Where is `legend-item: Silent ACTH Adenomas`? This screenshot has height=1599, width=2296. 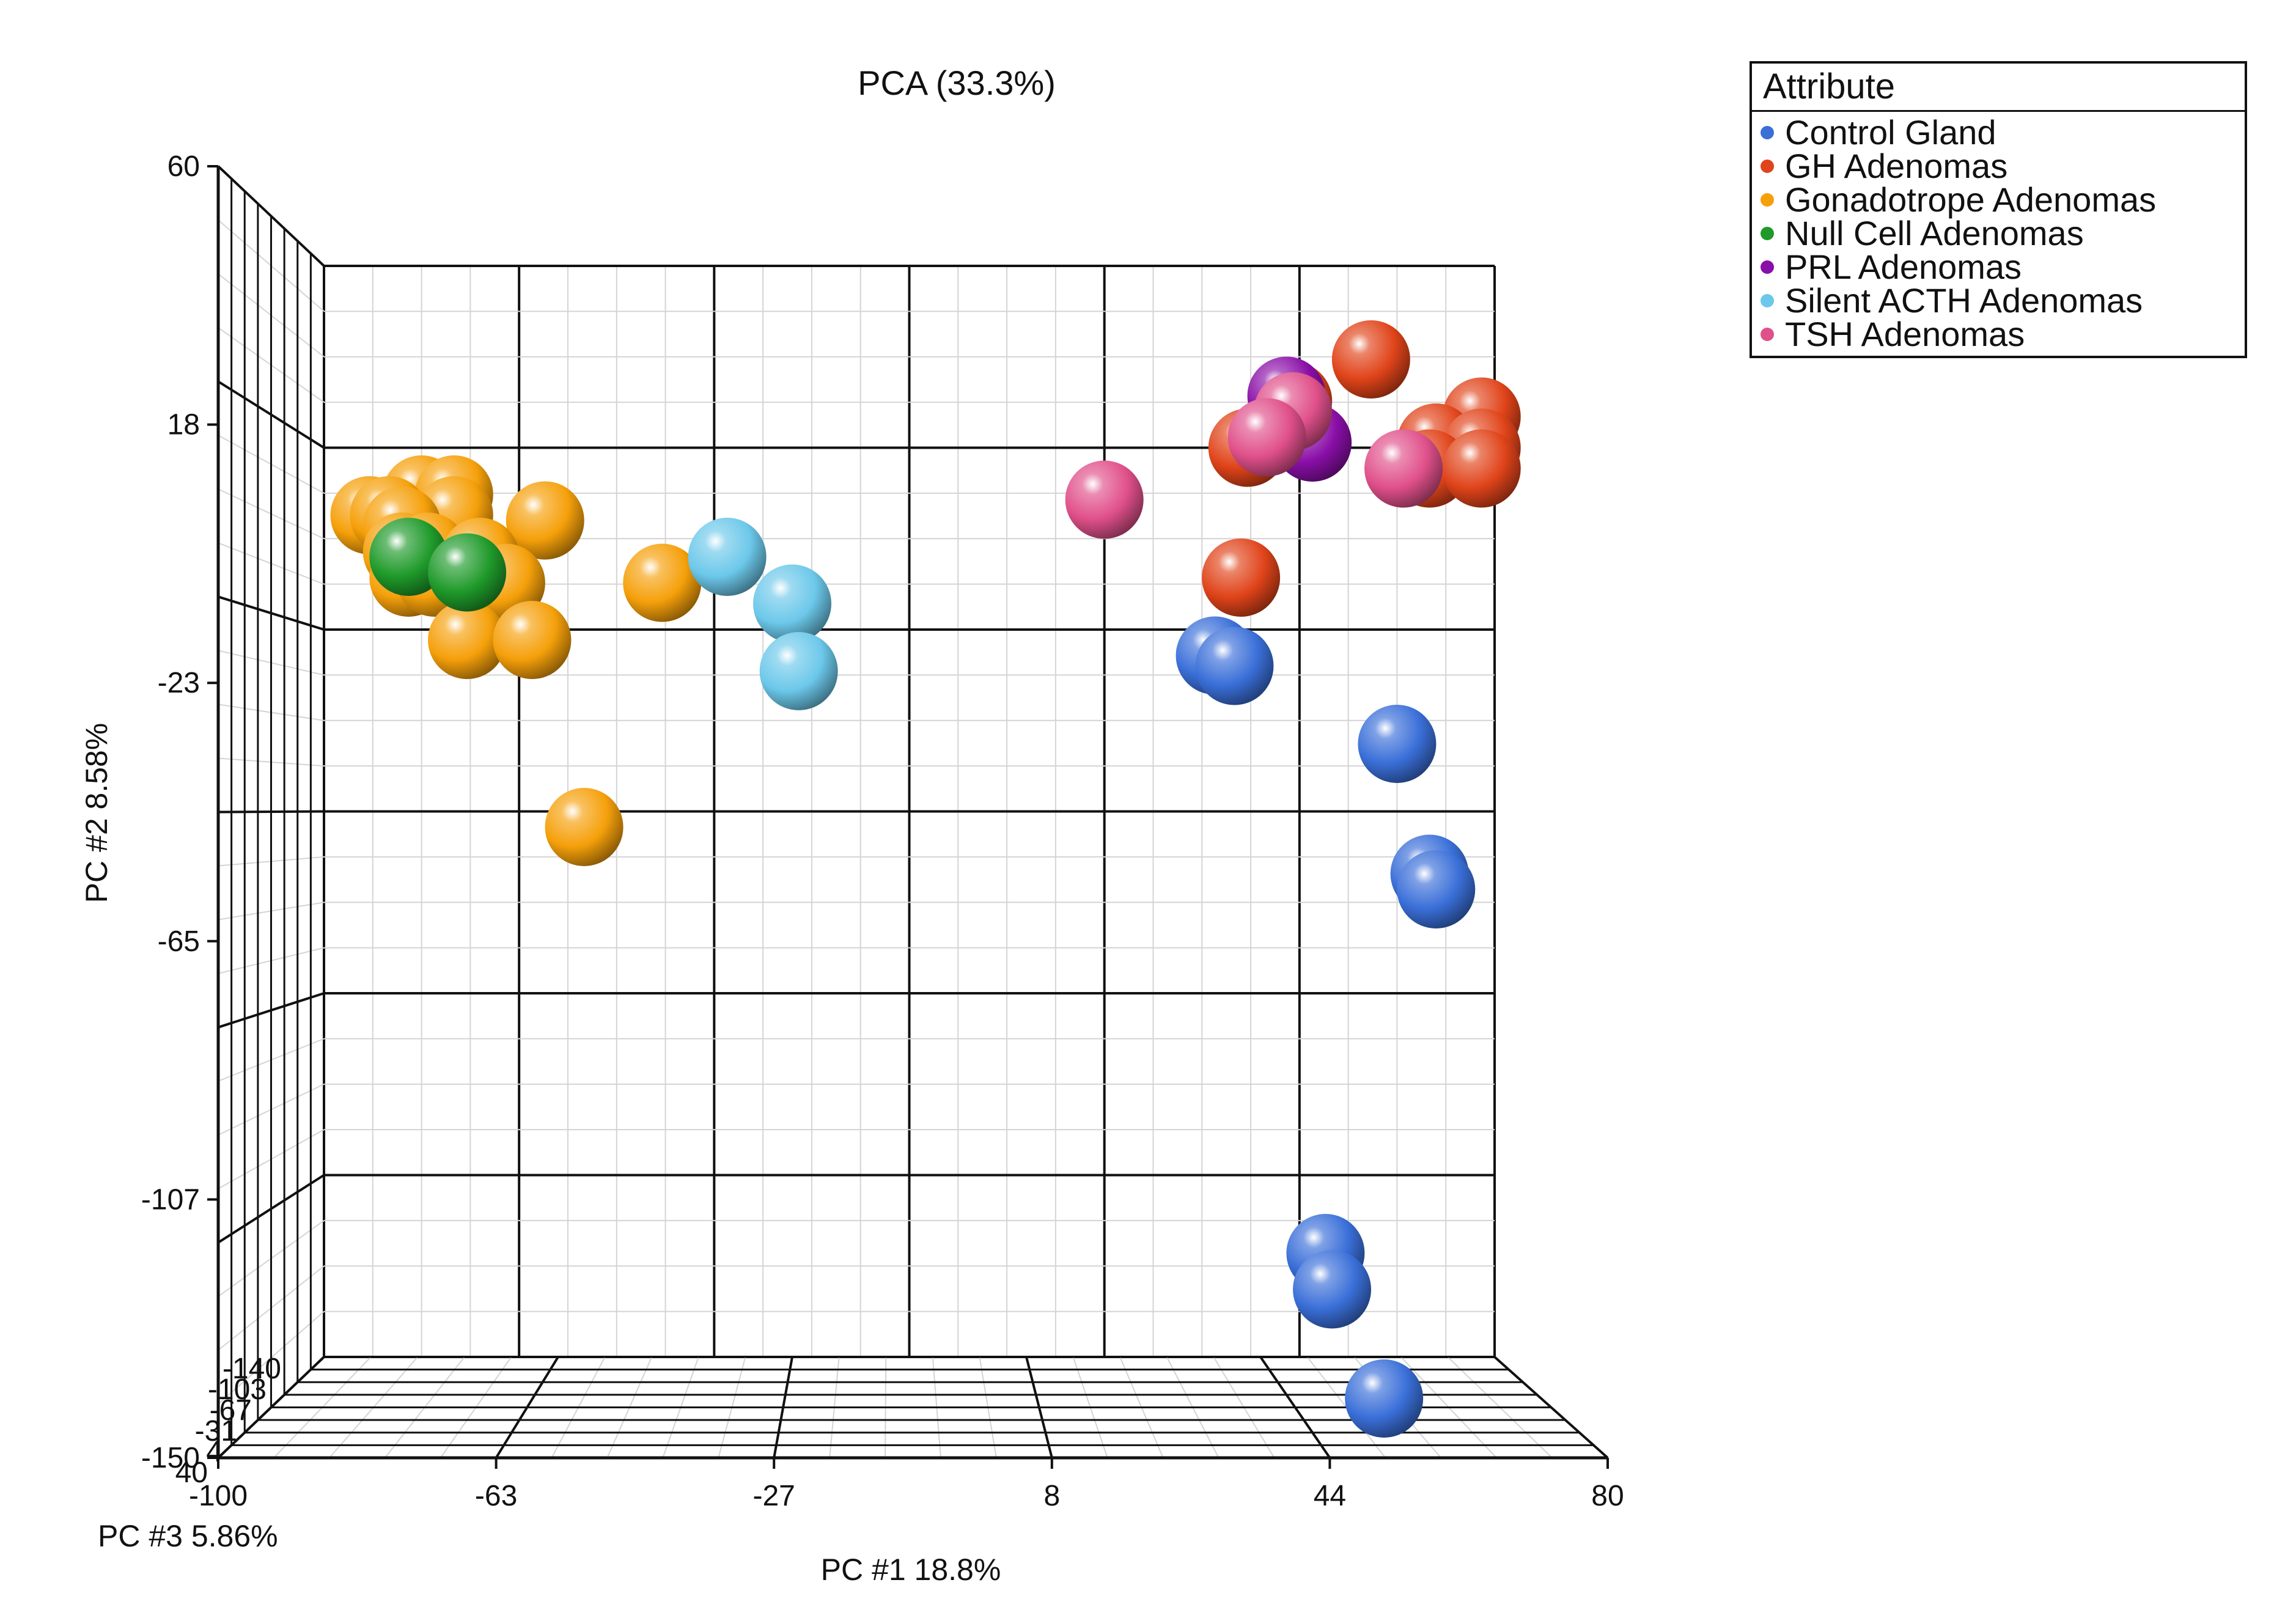 legend-item: Silent ACTH Adenomas is located at coordinates (2003, 300).